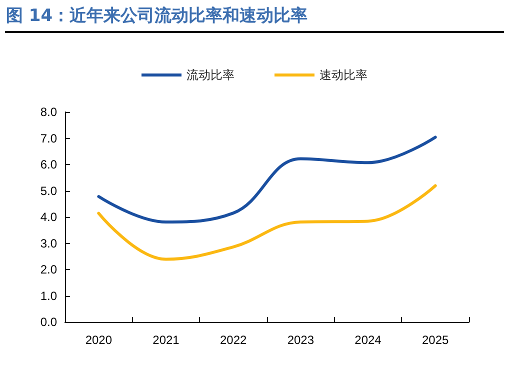 The width and height of the screenshot is (509, 386). What do you see at coordinates (368, 340) in the screenshot?
I see `x-tick-label: 2024` at bounding box center [368, 340].